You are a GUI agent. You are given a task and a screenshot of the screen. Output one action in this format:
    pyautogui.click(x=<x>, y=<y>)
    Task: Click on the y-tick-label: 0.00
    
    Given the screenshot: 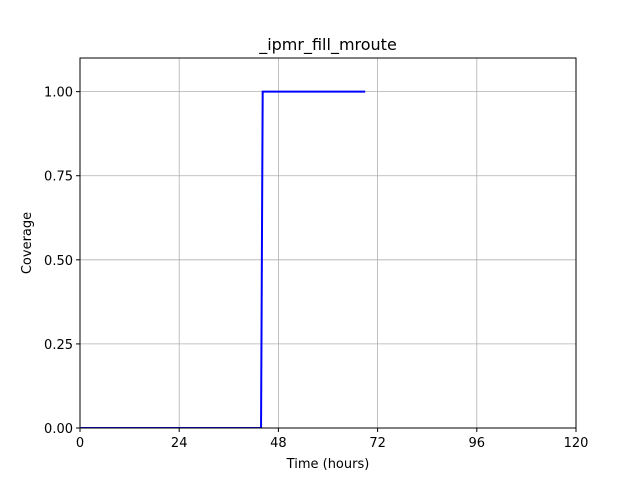 What is the action you would take?
    pyautogui.click(x=58, y=429)
    